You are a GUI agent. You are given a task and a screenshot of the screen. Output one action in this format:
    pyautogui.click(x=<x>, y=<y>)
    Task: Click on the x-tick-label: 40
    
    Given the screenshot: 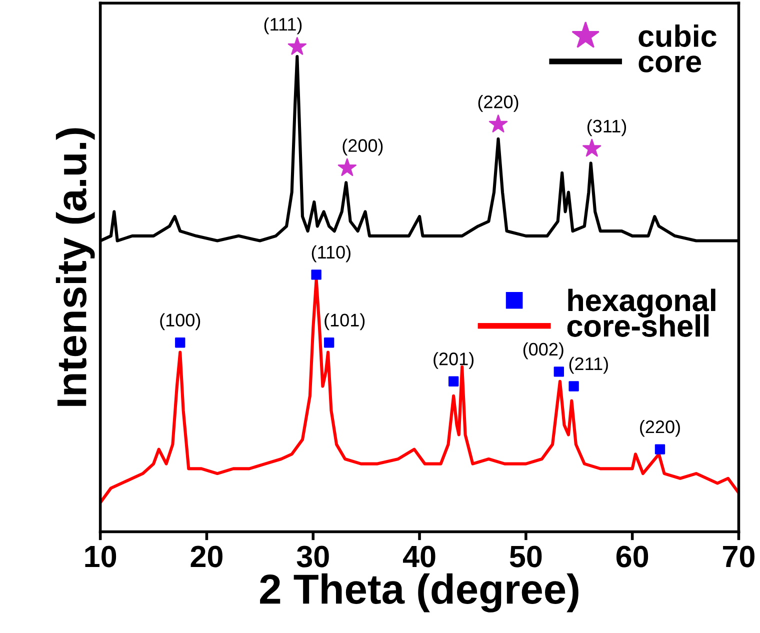 What is the action you would take?
    pyautogui.click(x=419, y=557)
    